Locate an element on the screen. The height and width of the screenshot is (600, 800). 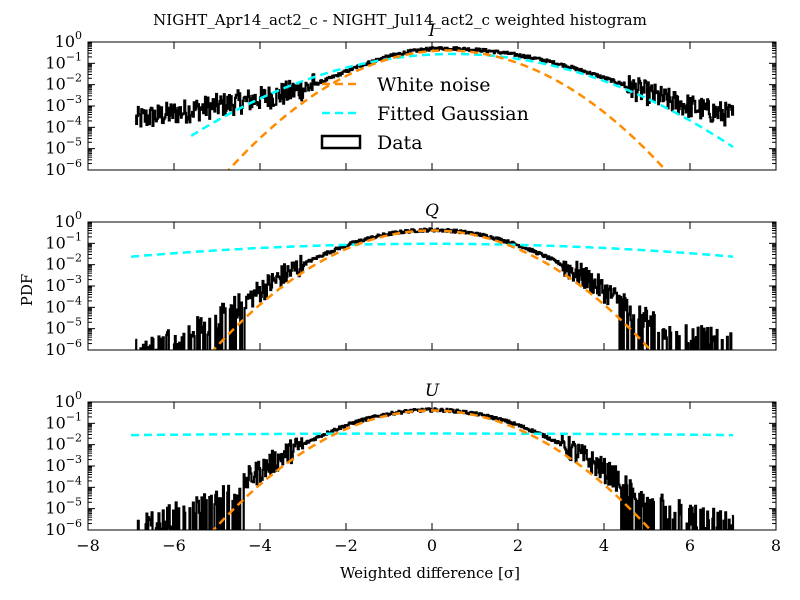
panel-title-Q: Q is located at coordinates (432, 211).